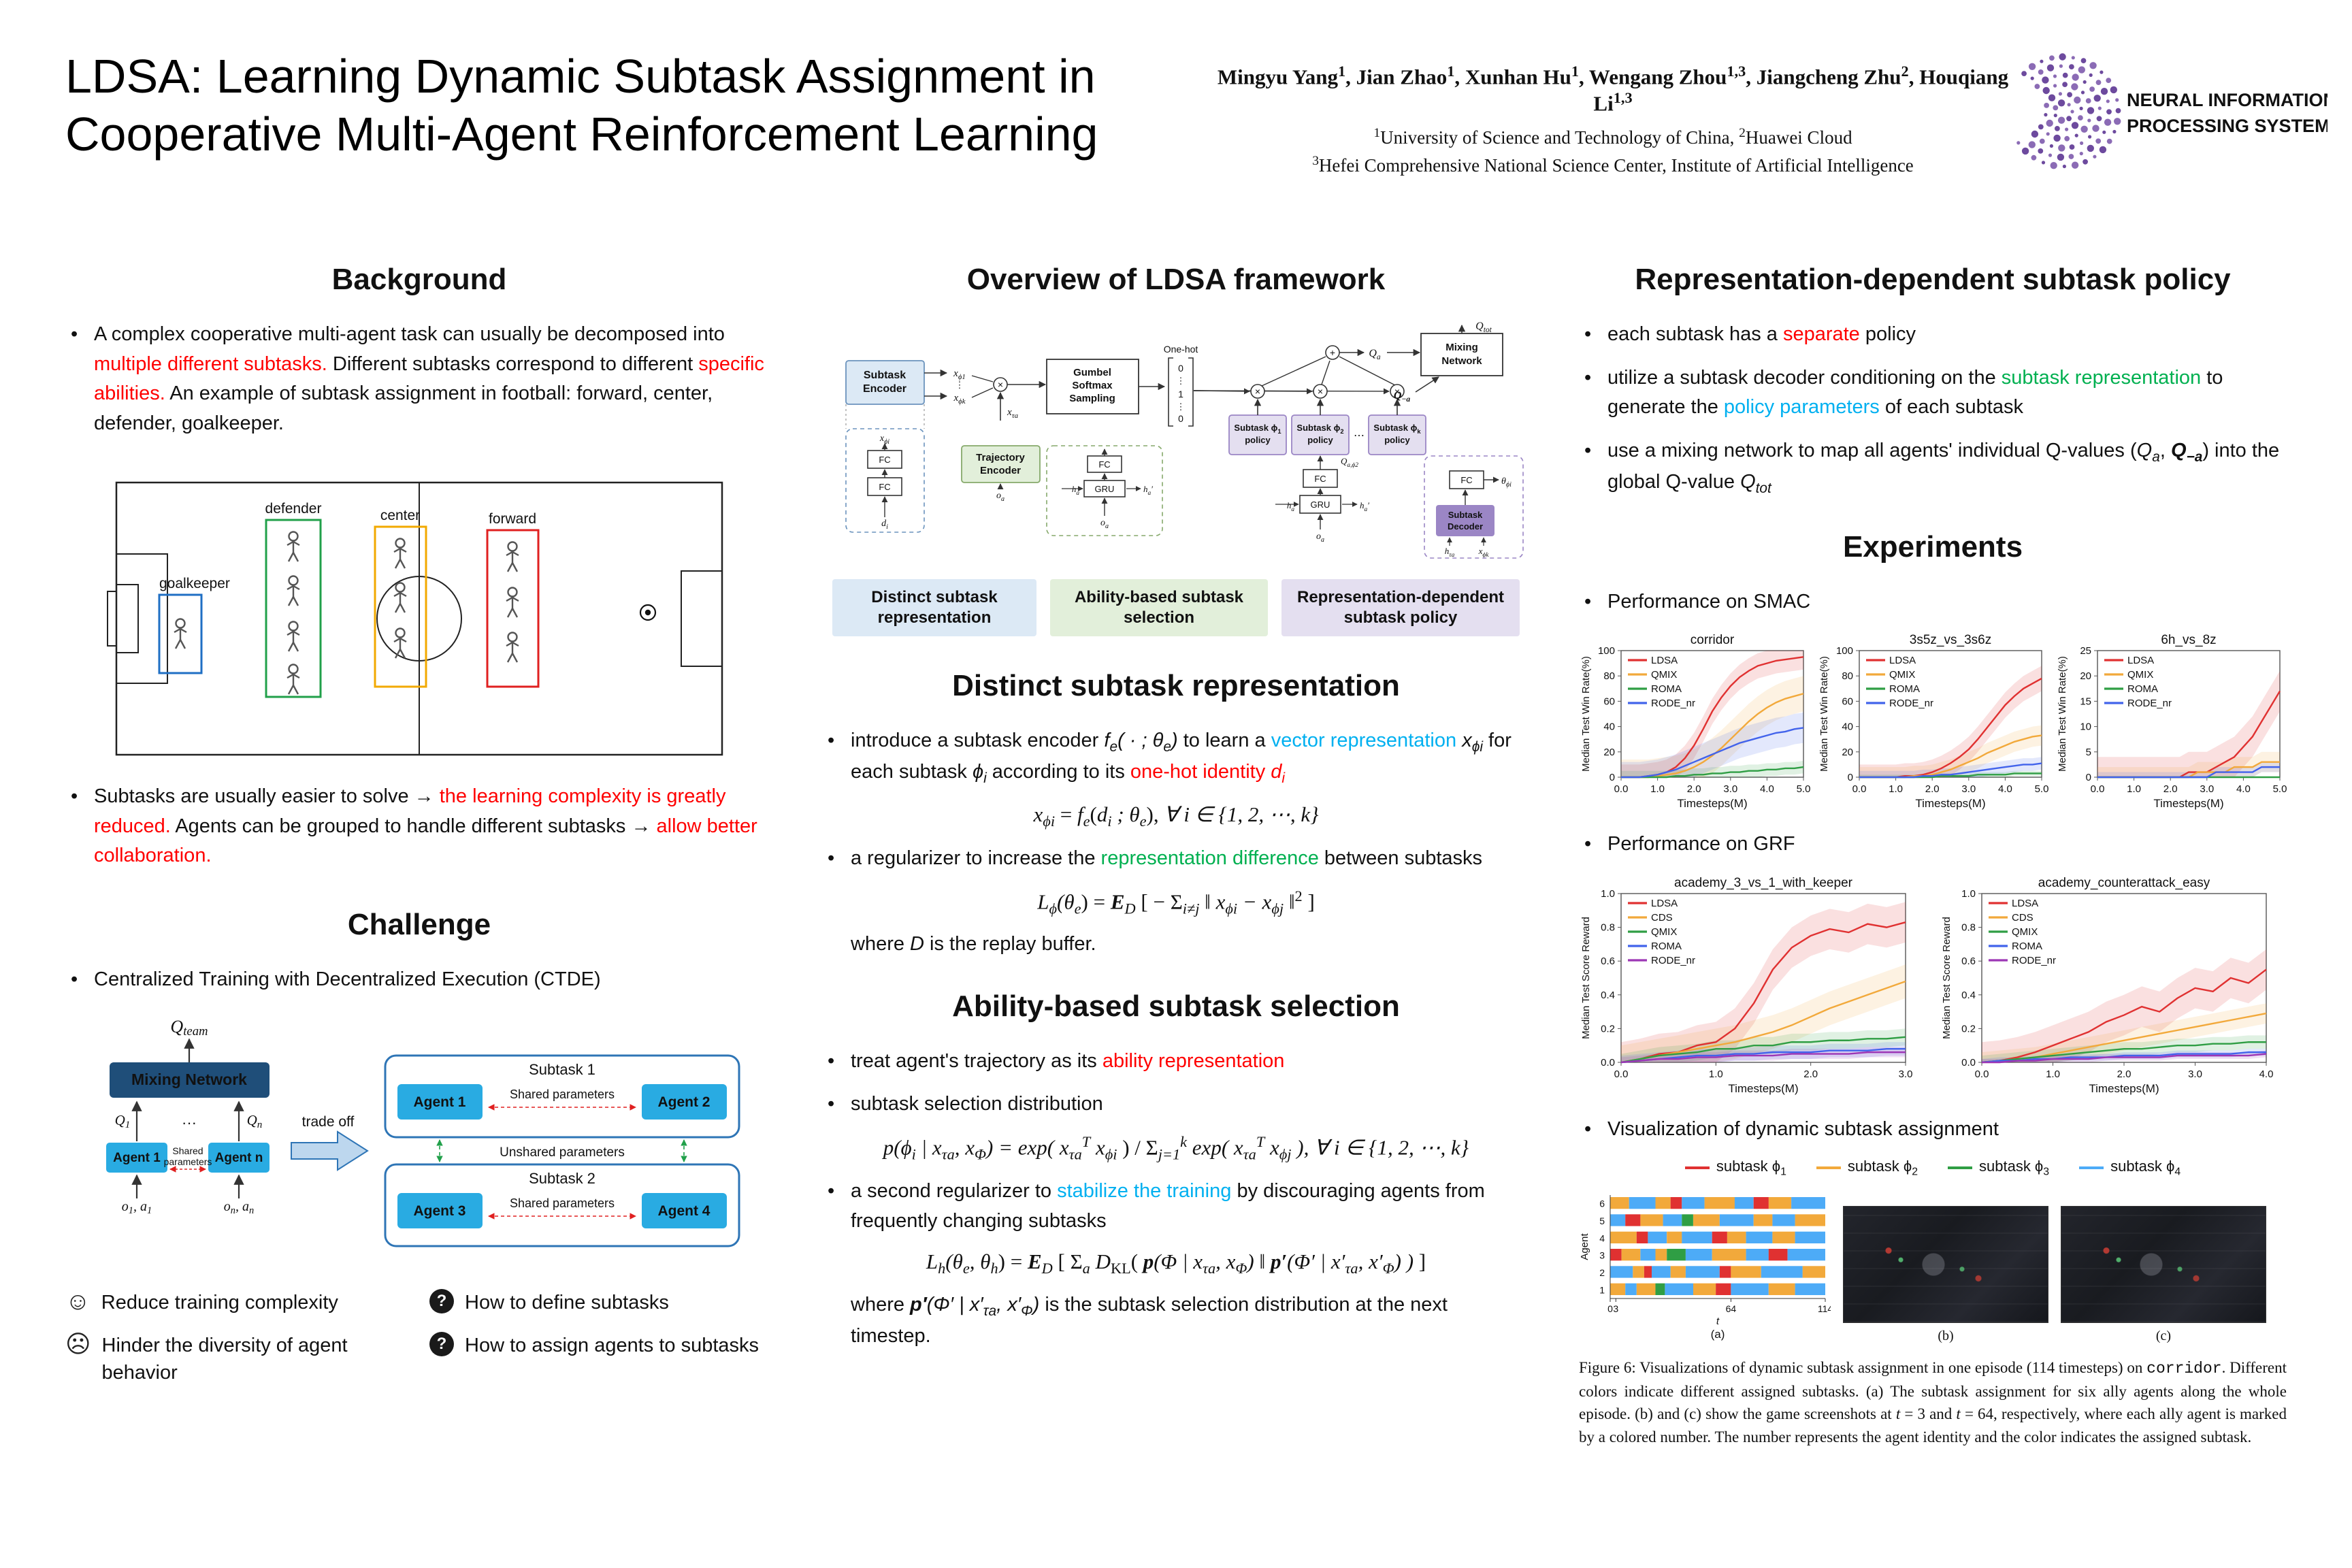 This screenshot has height=1568, width=2352. Describe the element at coordinates (1607, 651) in the screenshot. I see `svg-text: 100` at that location.